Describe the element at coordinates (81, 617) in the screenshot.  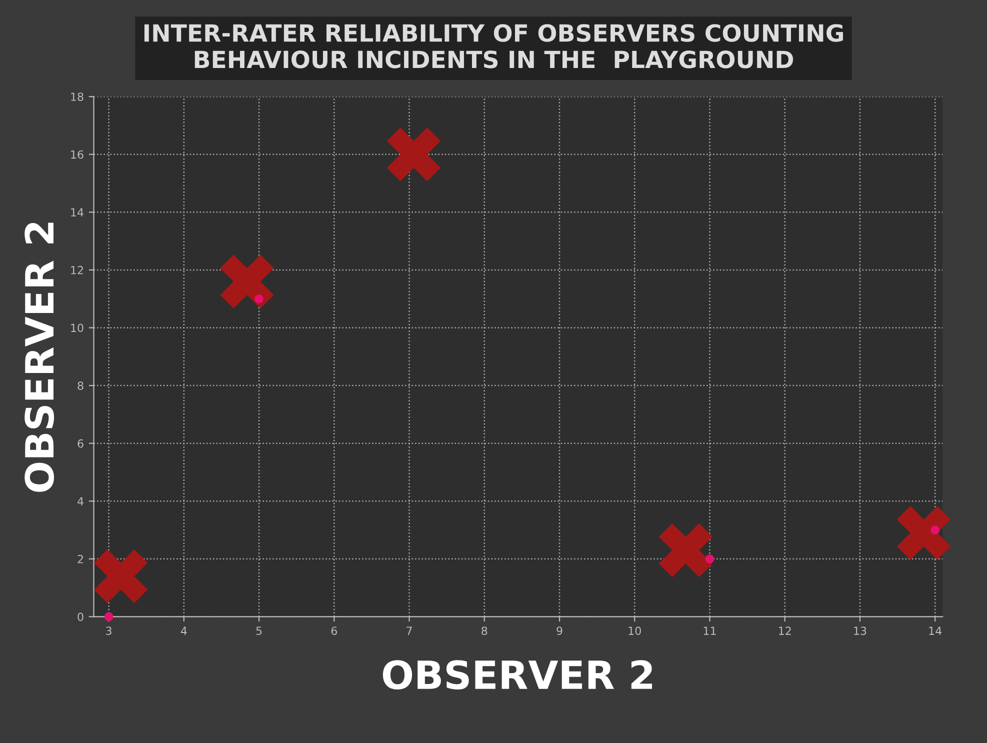
I see `y-tick-label: 0` at that location.